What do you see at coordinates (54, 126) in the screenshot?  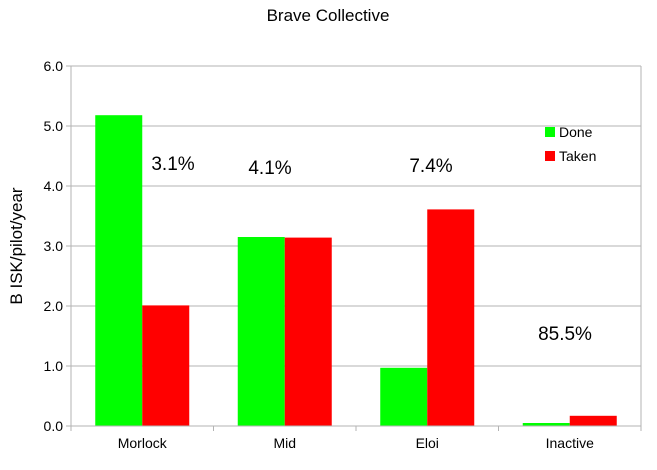 I see `y-tick-label: 5.0` at bounding box center [54, 126].